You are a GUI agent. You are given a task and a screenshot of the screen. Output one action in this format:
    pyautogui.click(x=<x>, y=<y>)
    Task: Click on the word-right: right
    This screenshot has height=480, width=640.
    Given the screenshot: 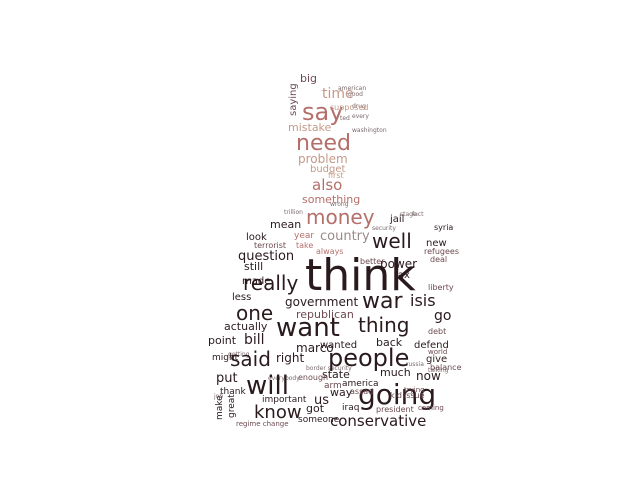 What is the action you would take?
    pyautogui.click(x=290, y=358)
    